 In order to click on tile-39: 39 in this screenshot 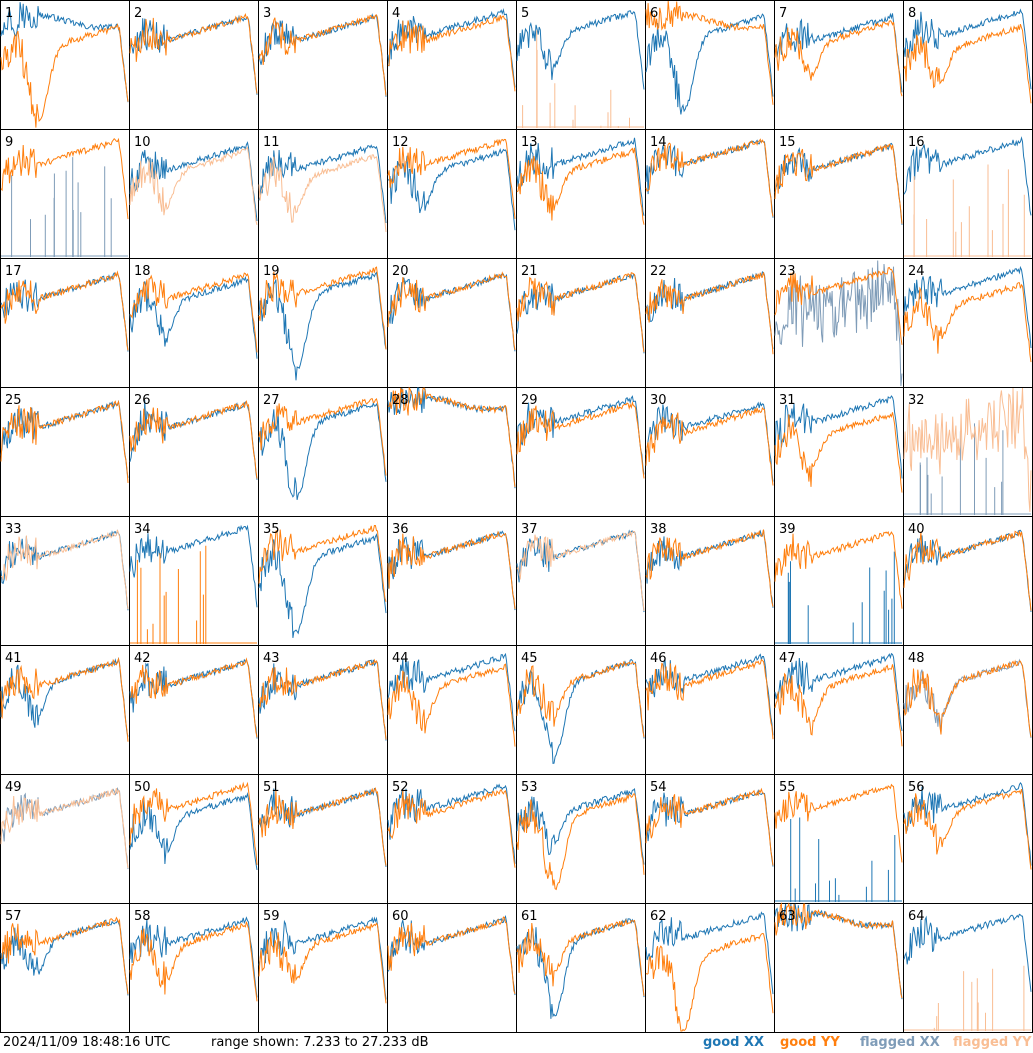, I will do `click(839, 581)`.